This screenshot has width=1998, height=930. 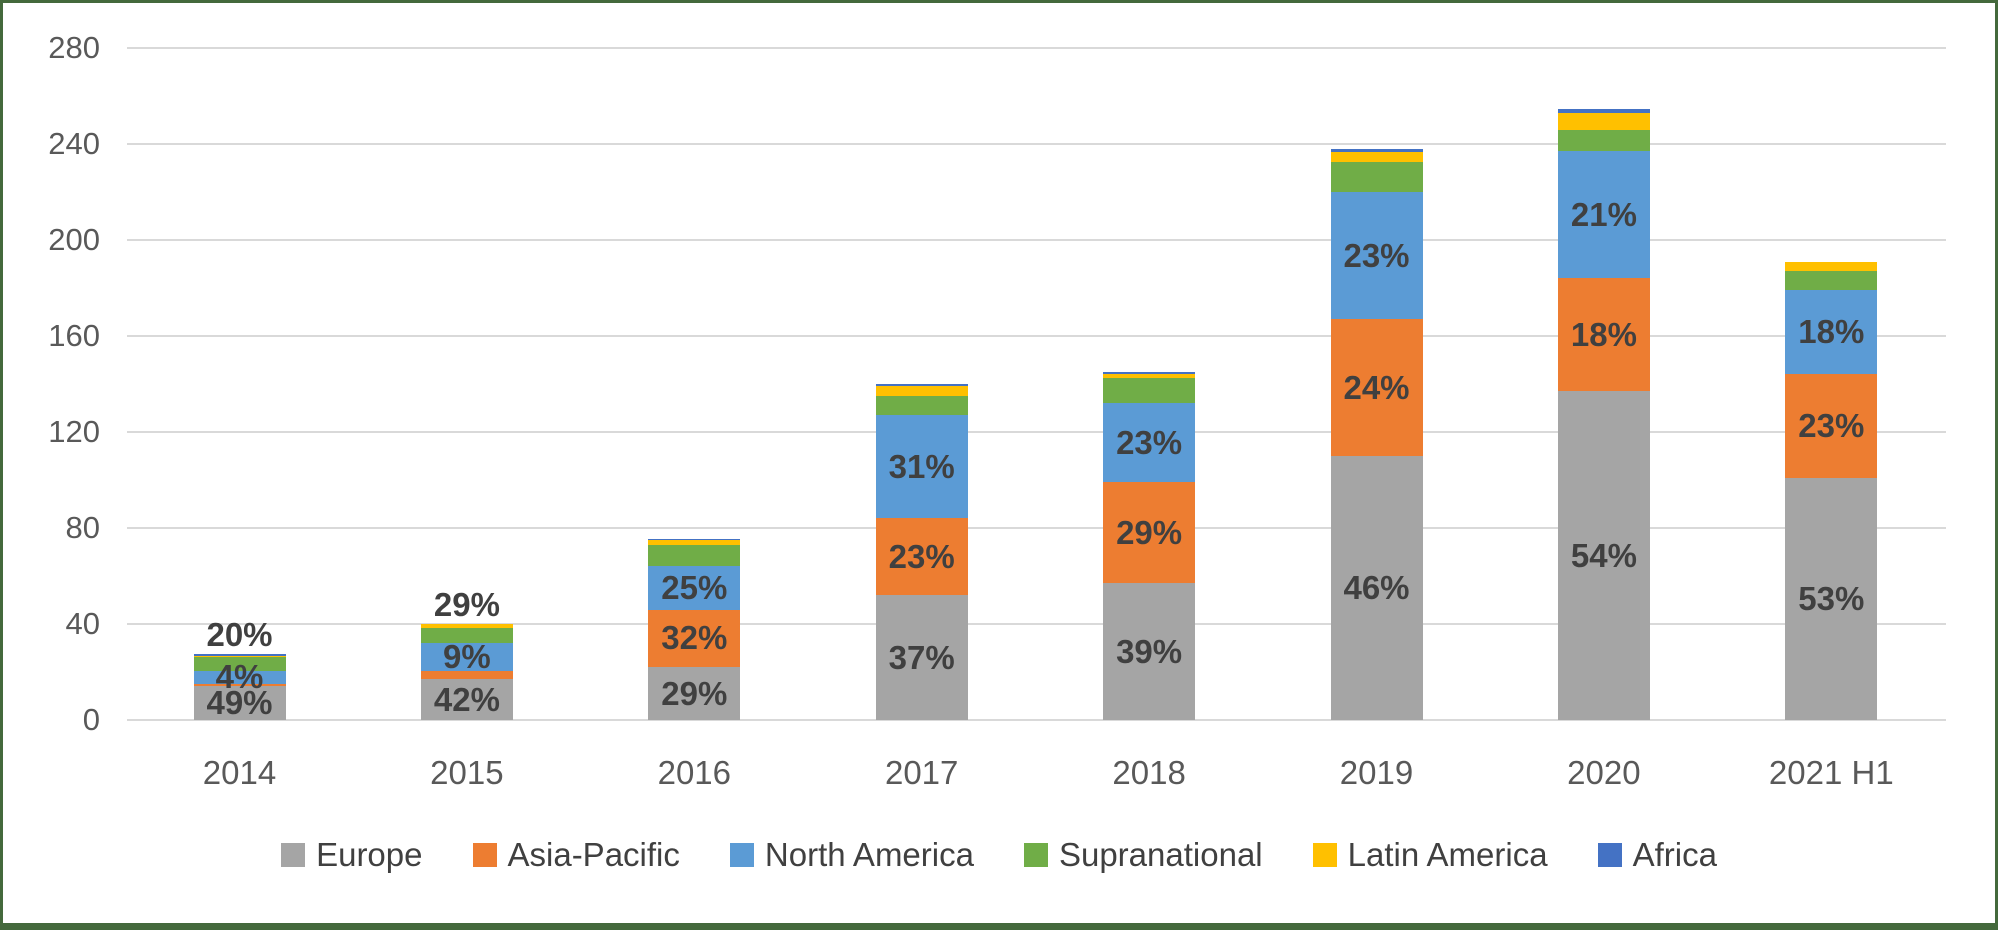 I want to click on bar-data-label: 32%, so click(x=694, y=638).